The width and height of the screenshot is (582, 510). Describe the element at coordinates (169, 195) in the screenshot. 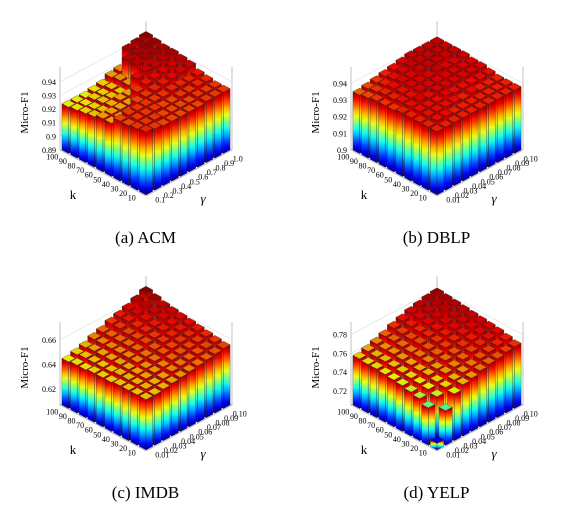

I see `gamma-tick-label: 0.2` at that location.